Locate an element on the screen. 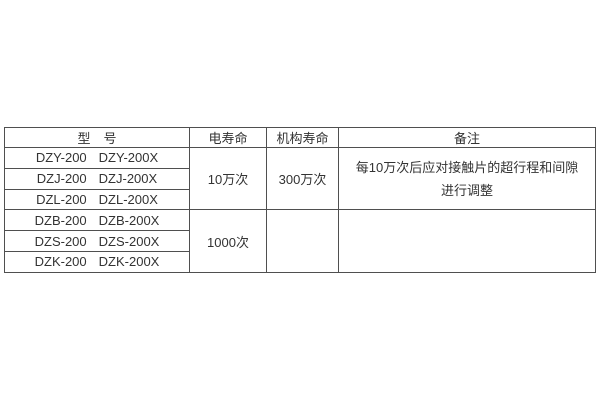  model-pair: DZK-200 DZK-200X is located at coordinates (97, 262).